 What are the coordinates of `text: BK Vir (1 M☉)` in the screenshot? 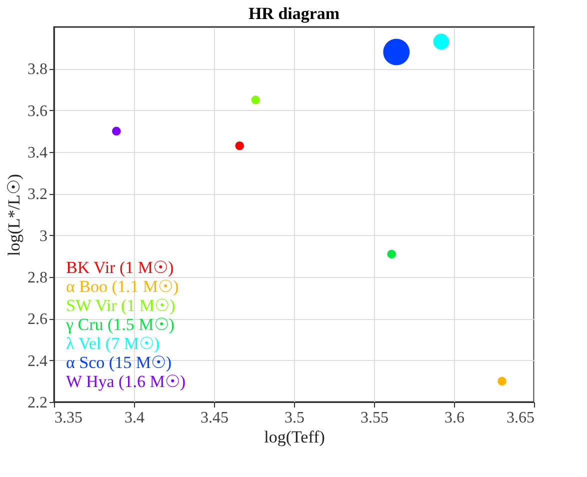 It's located at (120, 267).